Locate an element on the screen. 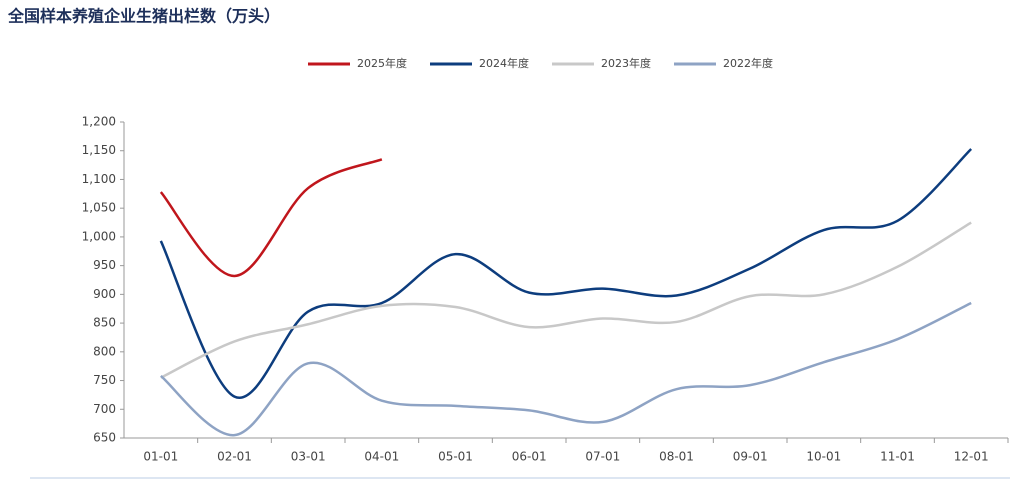 The image size is (1020, 485). y-tick-label: 850 is located at coordinates (104, 323).